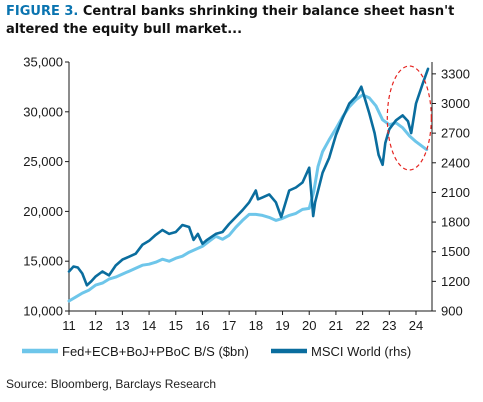  What do you see at coordinates (361, 351) in the screenshot?
I see `legend-label-msci-world: MSCI World (rhs)` at bounding box center [361, 351].